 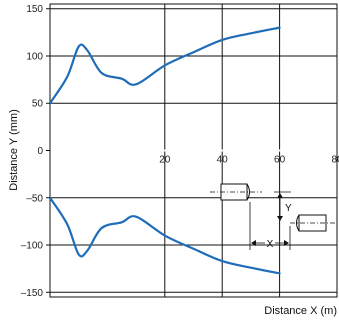 What do you see at coordinates (40, 151) in the screenshot?
I see `y-tick-label: 0` at bounding box center [40, 151].